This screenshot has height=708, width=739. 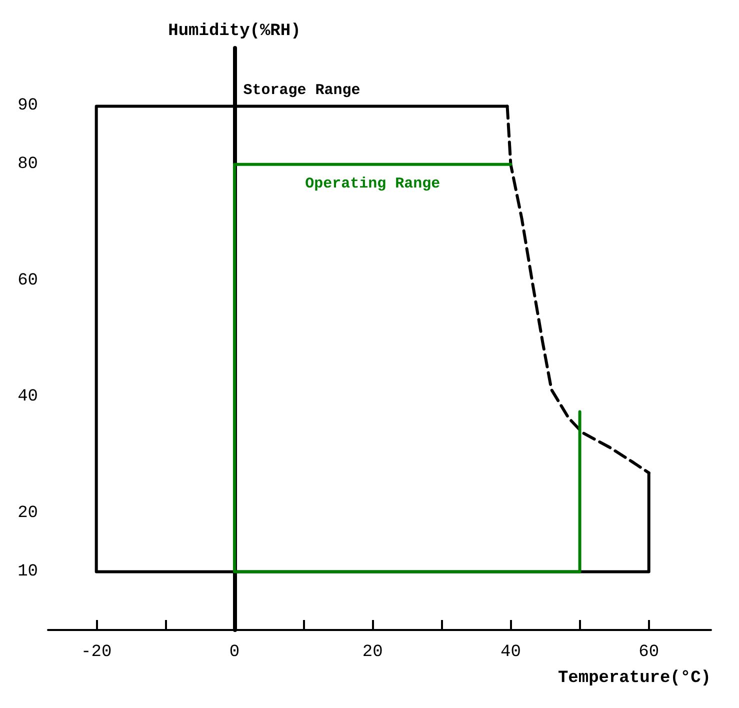 What do you see at coordinates (234, 652) in the screenshot?
I see `x-tick-label: 0` at bounding box center [234, 652].